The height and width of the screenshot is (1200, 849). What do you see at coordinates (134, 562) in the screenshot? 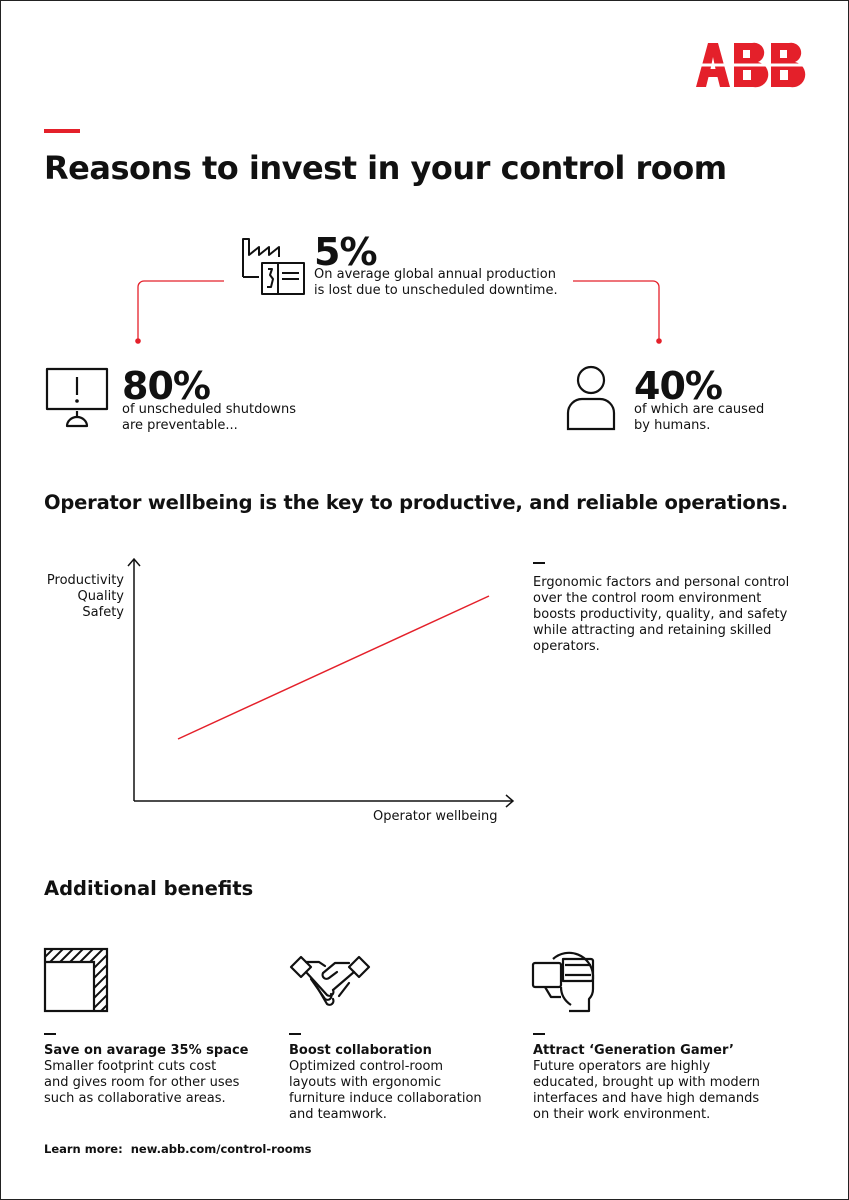
I see `y-axis-arrow` at bounding box center [134, 562].